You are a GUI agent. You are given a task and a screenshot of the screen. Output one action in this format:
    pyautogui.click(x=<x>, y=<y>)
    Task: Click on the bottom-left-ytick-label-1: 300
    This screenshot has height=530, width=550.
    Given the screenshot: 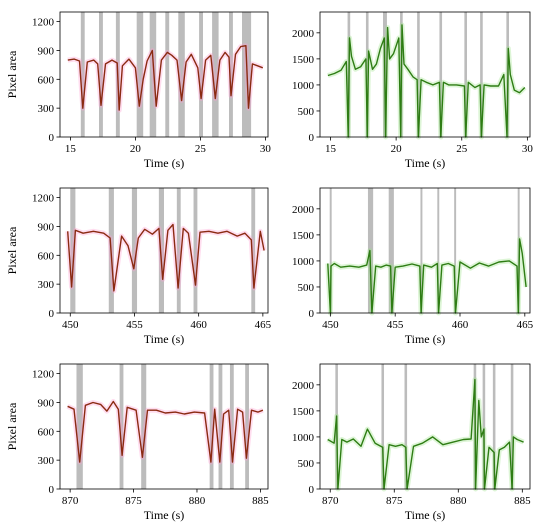 What is the action you would take?
    pyautogui.click(x=46, y=461)
    